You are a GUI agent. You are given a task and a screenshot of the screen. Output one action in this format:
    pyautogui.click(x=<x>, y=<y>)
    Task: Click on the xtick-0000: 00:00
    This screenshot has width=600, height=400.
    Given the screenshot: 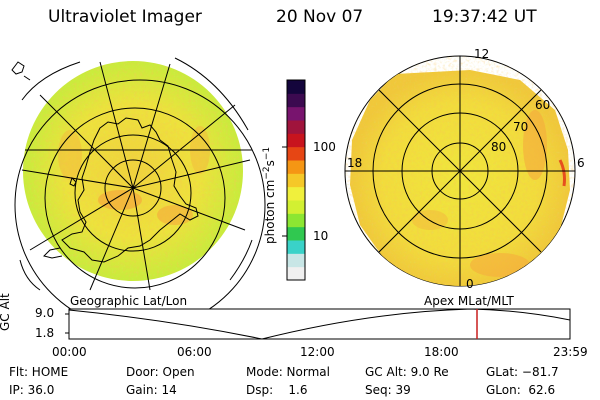 What is the action you would take?
    pyautogui.click(x=69, y=352)
    